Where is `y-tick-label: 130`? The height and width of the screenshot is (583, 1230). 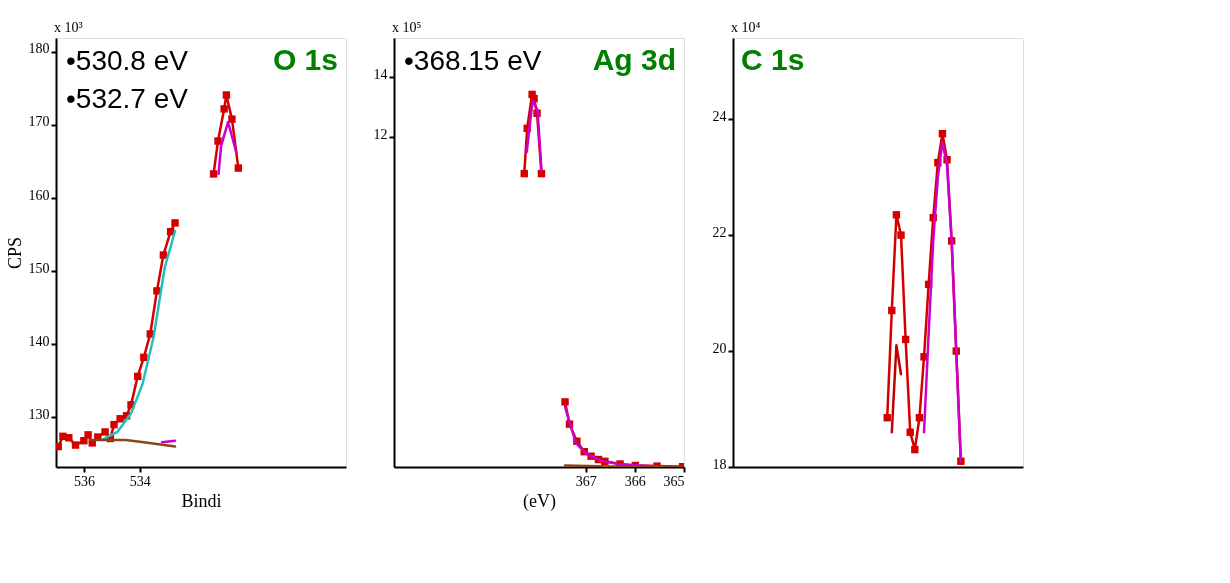 y-tick-label: 130 is located at coordinates (39, 414).